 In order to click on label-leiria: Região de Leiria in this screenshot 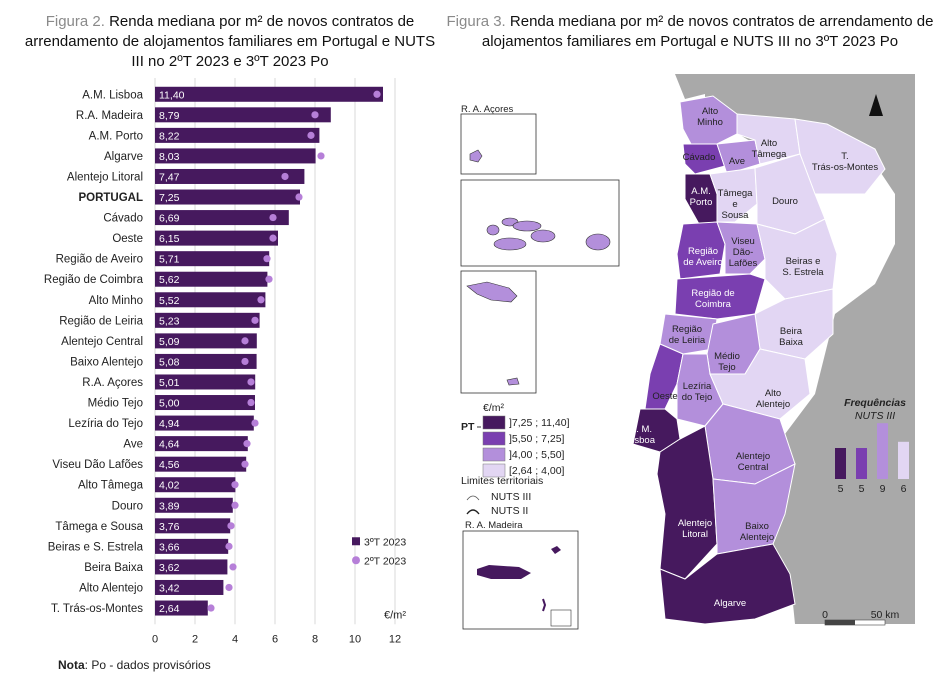, I will do `click(687, 335)`.